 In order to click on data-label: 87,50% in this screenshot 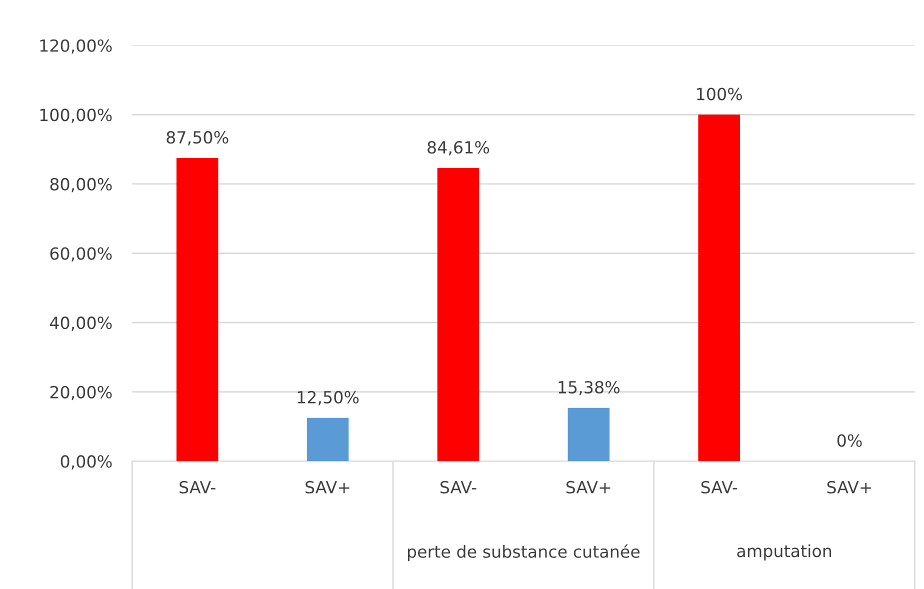, I will do `click(197, 138)`.